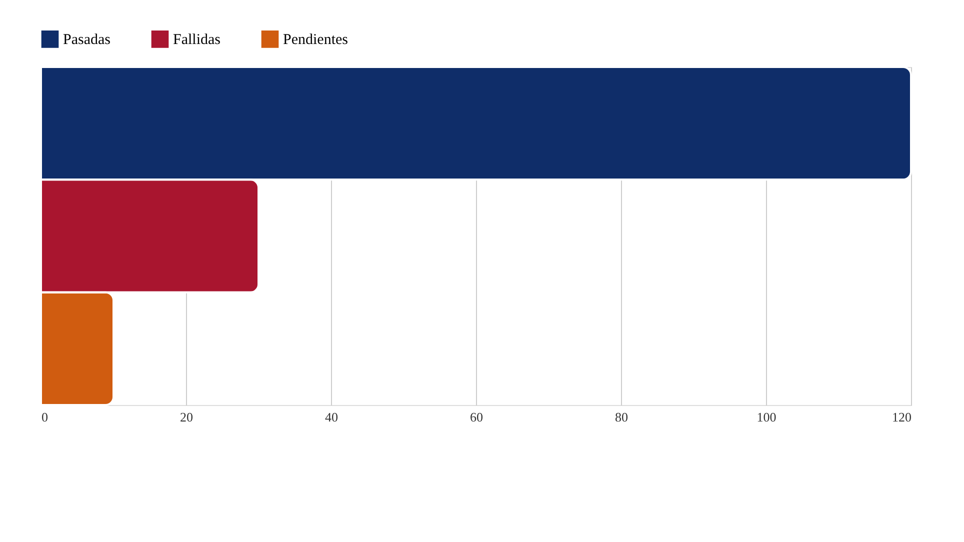  I want to click on x-tick-label: 40, so click(331, 417).